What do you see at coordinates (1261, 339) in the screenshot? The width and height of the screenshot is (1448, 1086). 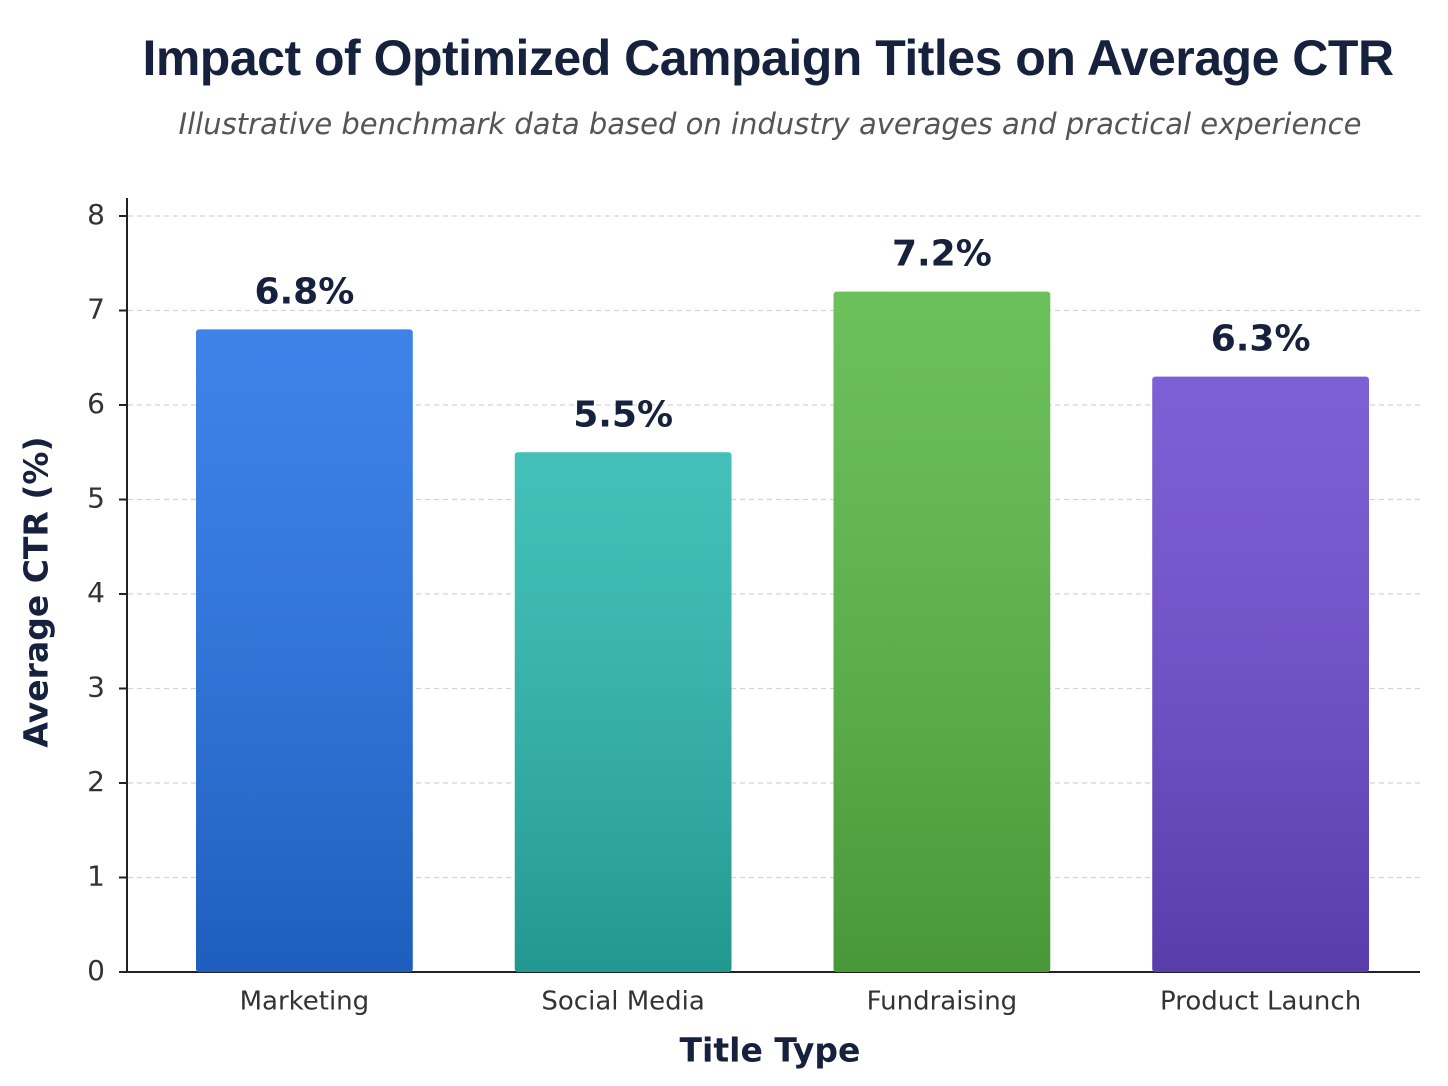 I see `value-label: 6.3%` at bounding box center [1261, 339].